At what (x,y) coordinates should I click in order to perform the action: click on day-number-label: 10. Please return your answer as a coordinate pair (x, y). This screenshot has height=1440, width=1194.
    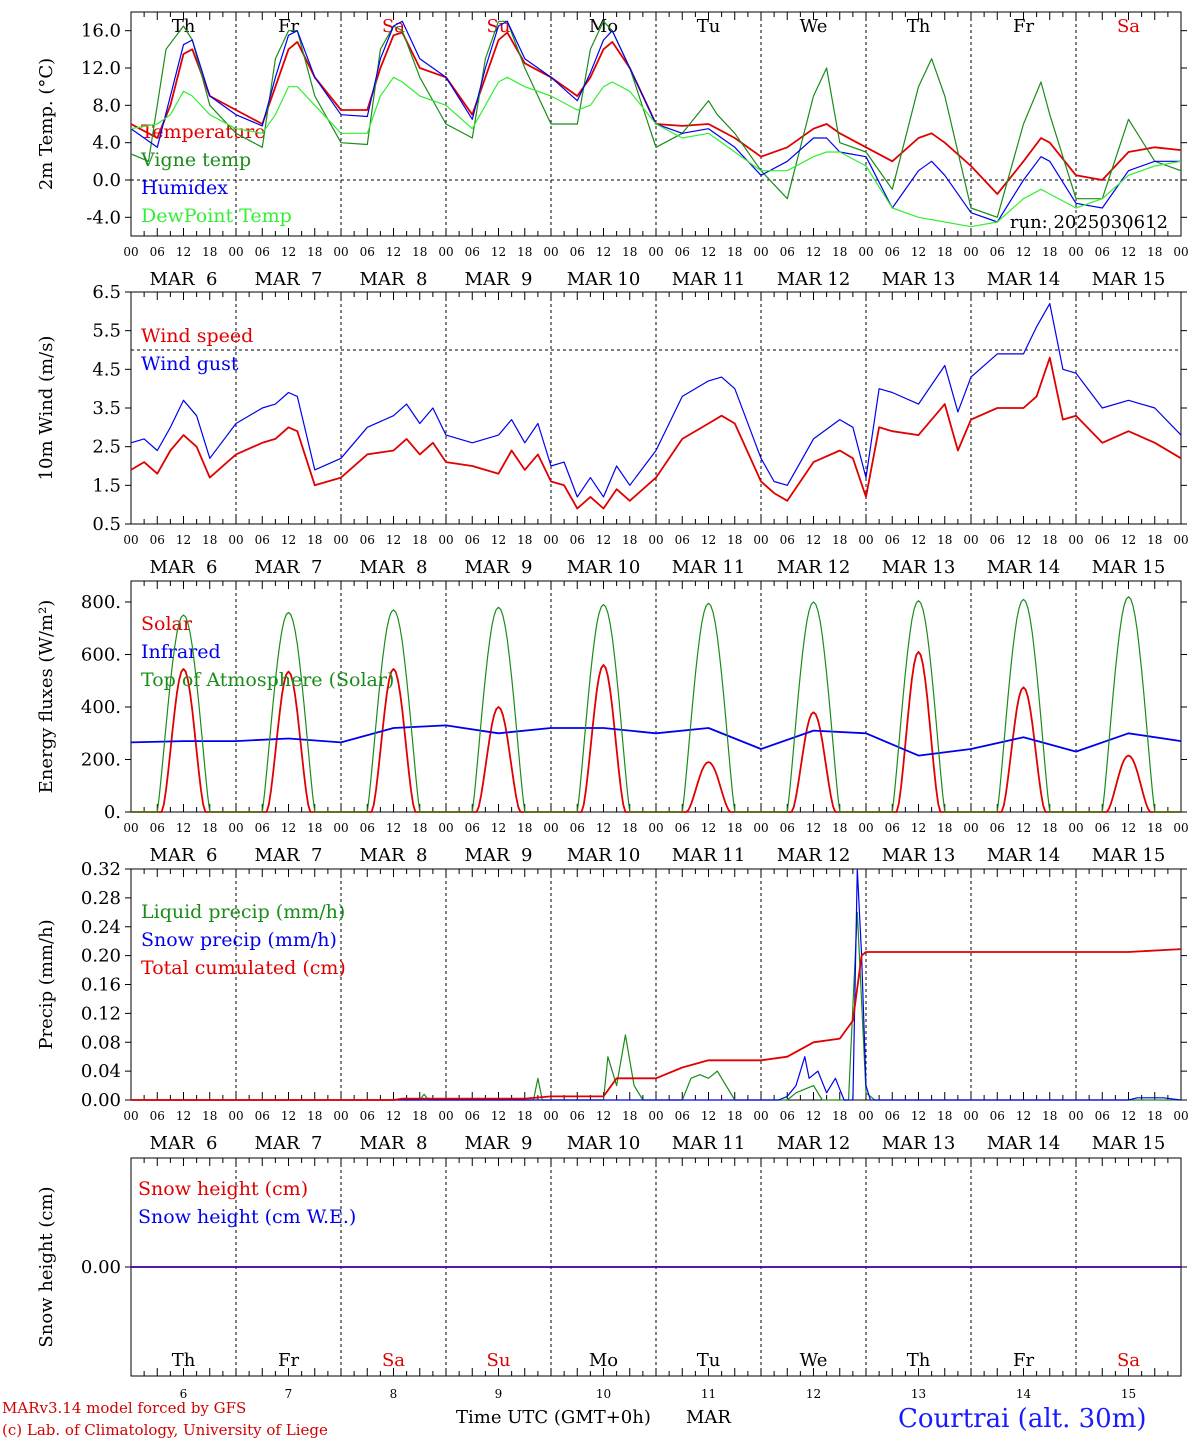
    Looking at the image, I should click on (603, 1394).